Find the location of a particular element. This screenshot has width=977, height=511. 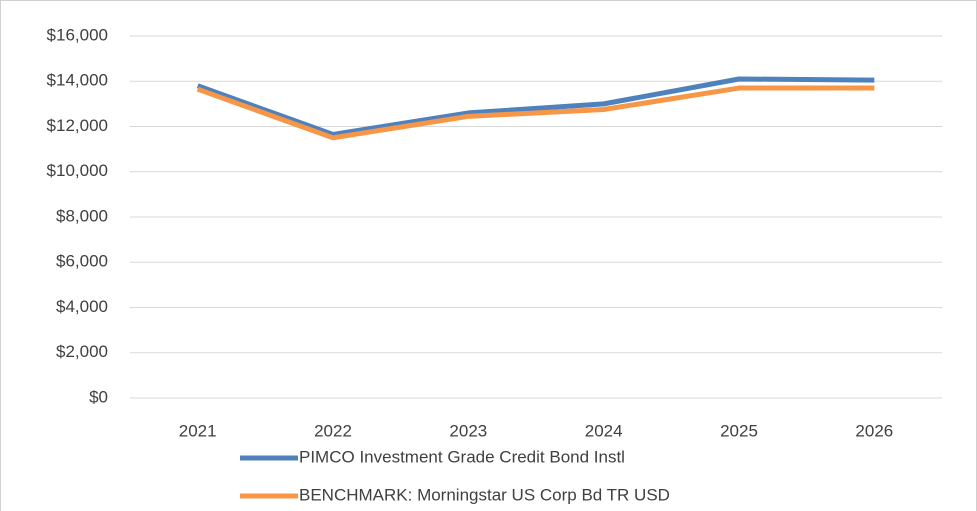

y-tick-label: $8,000 is located at coordinates (82, 215).